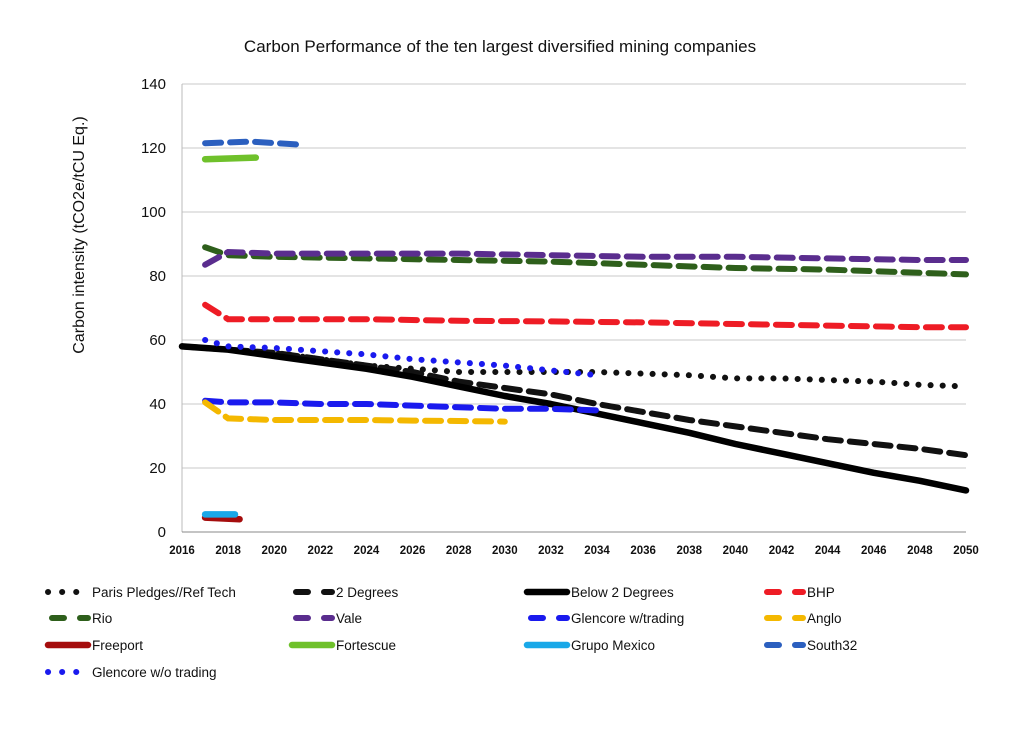 The height and width of the screenshot is (734, 1016). Describe the element at coordinates (253, 143) in the screenshot. I see `series-line-south32` at that location.